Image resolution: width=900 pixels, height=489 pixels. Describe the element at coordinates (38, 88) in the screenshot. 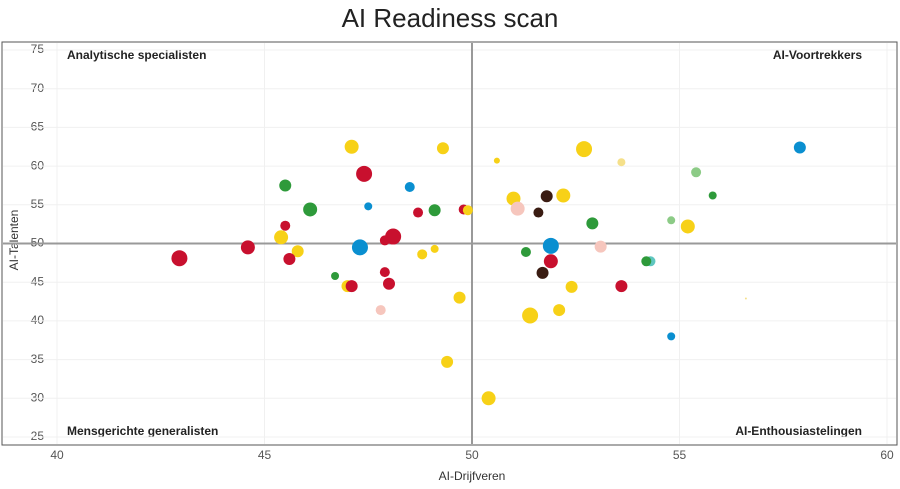

I see `y-tick-label: 70` at that location.